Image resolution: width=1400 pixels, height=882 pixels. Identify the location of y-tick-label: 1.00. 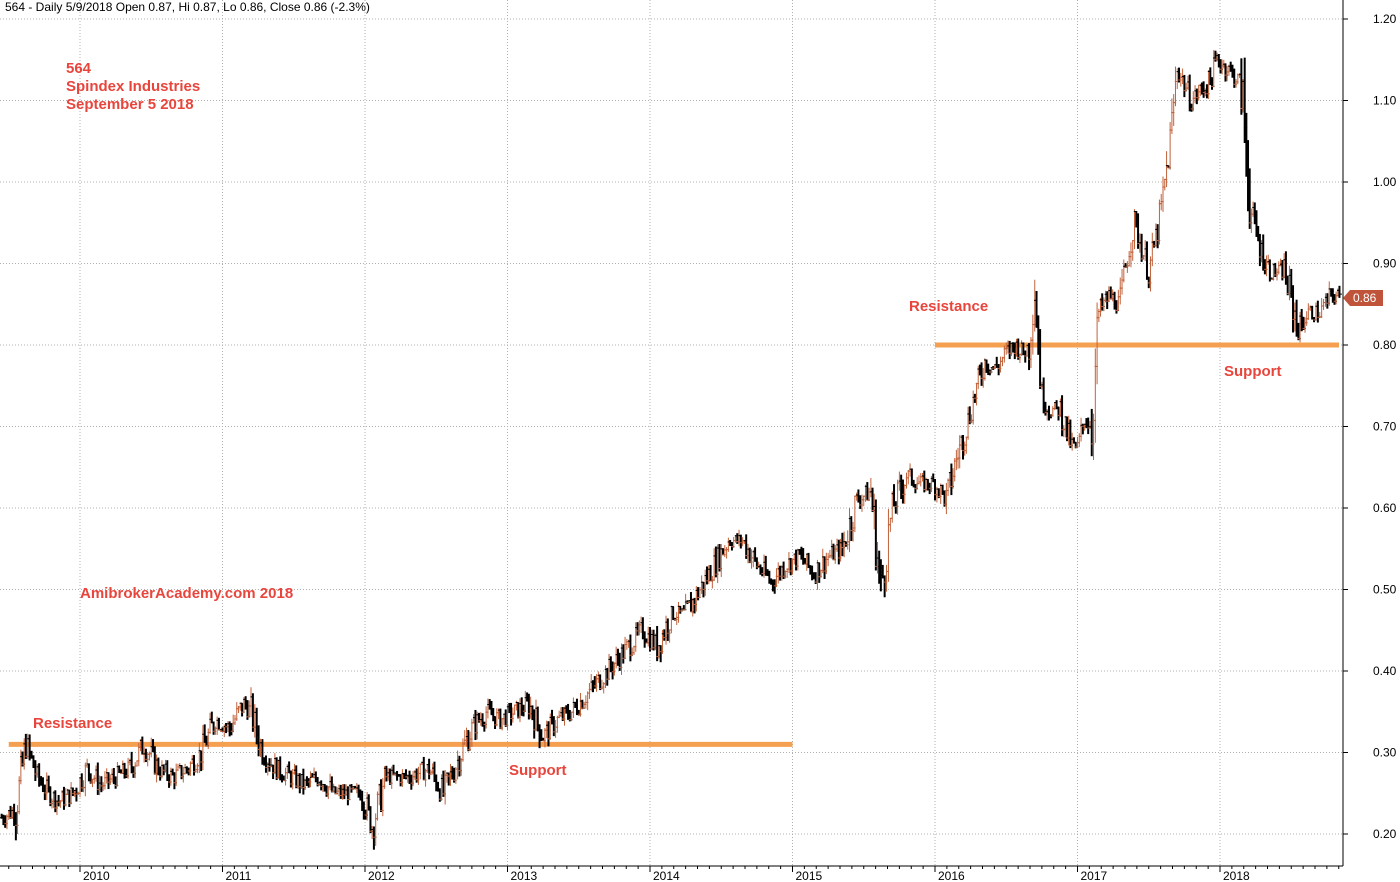
(1385, 182).